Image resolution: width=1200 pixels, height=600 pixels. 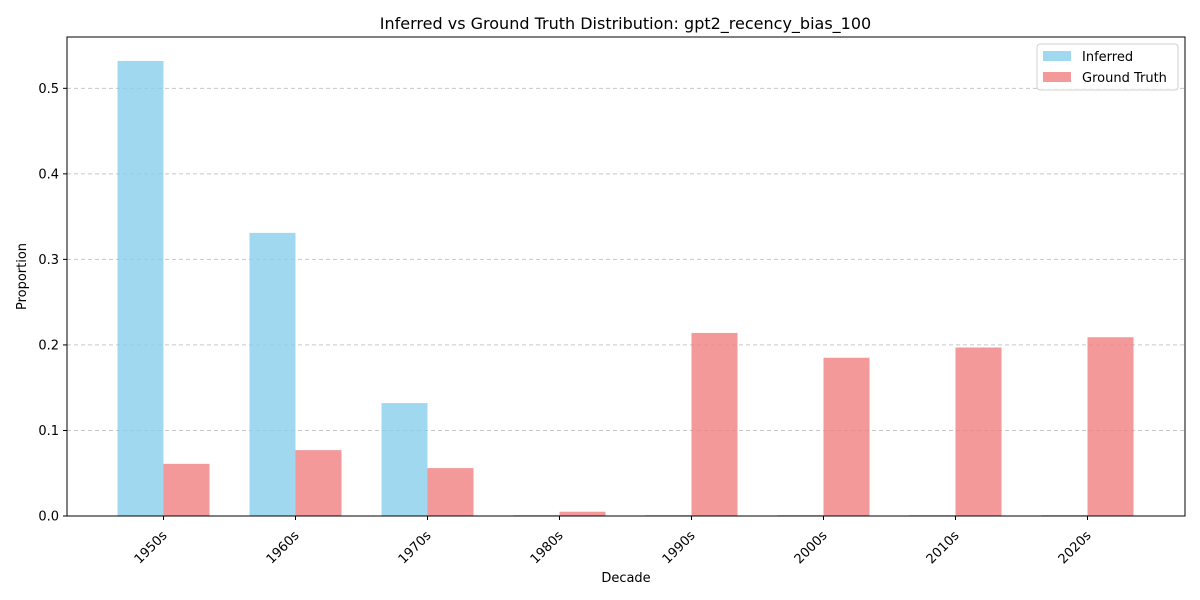 What do you see at coordinates (48, 345) in the screenshot?
I see `y-tick-label: 0.2` at bounding box center [48, 345].